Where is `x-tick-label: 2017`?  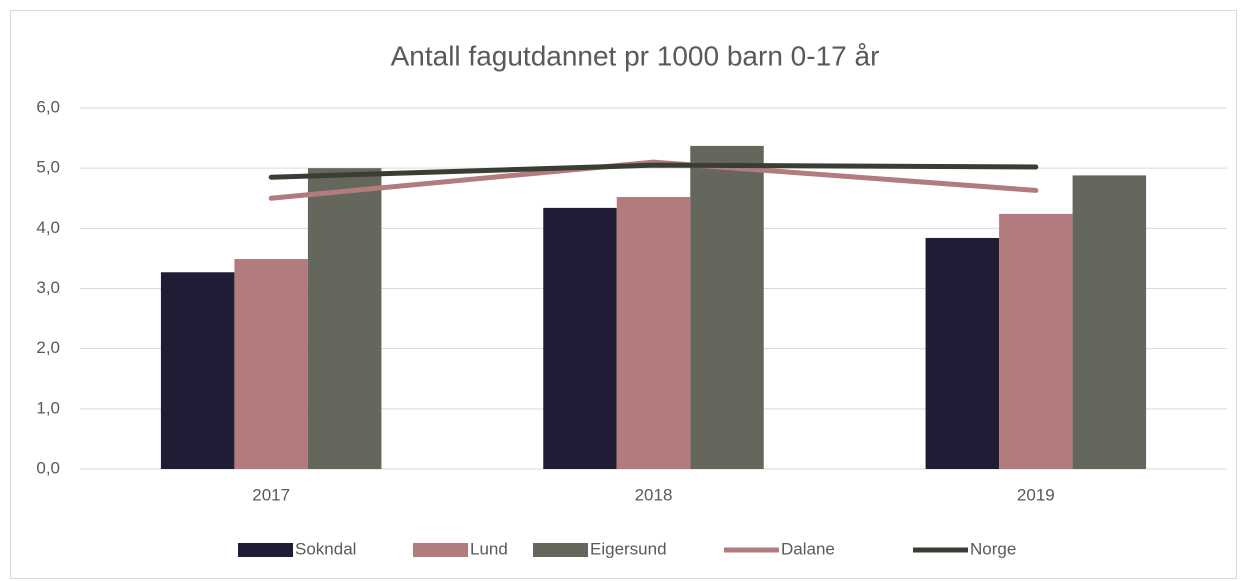 x-tick-label: 2017 is located at coordinates (271, 494).